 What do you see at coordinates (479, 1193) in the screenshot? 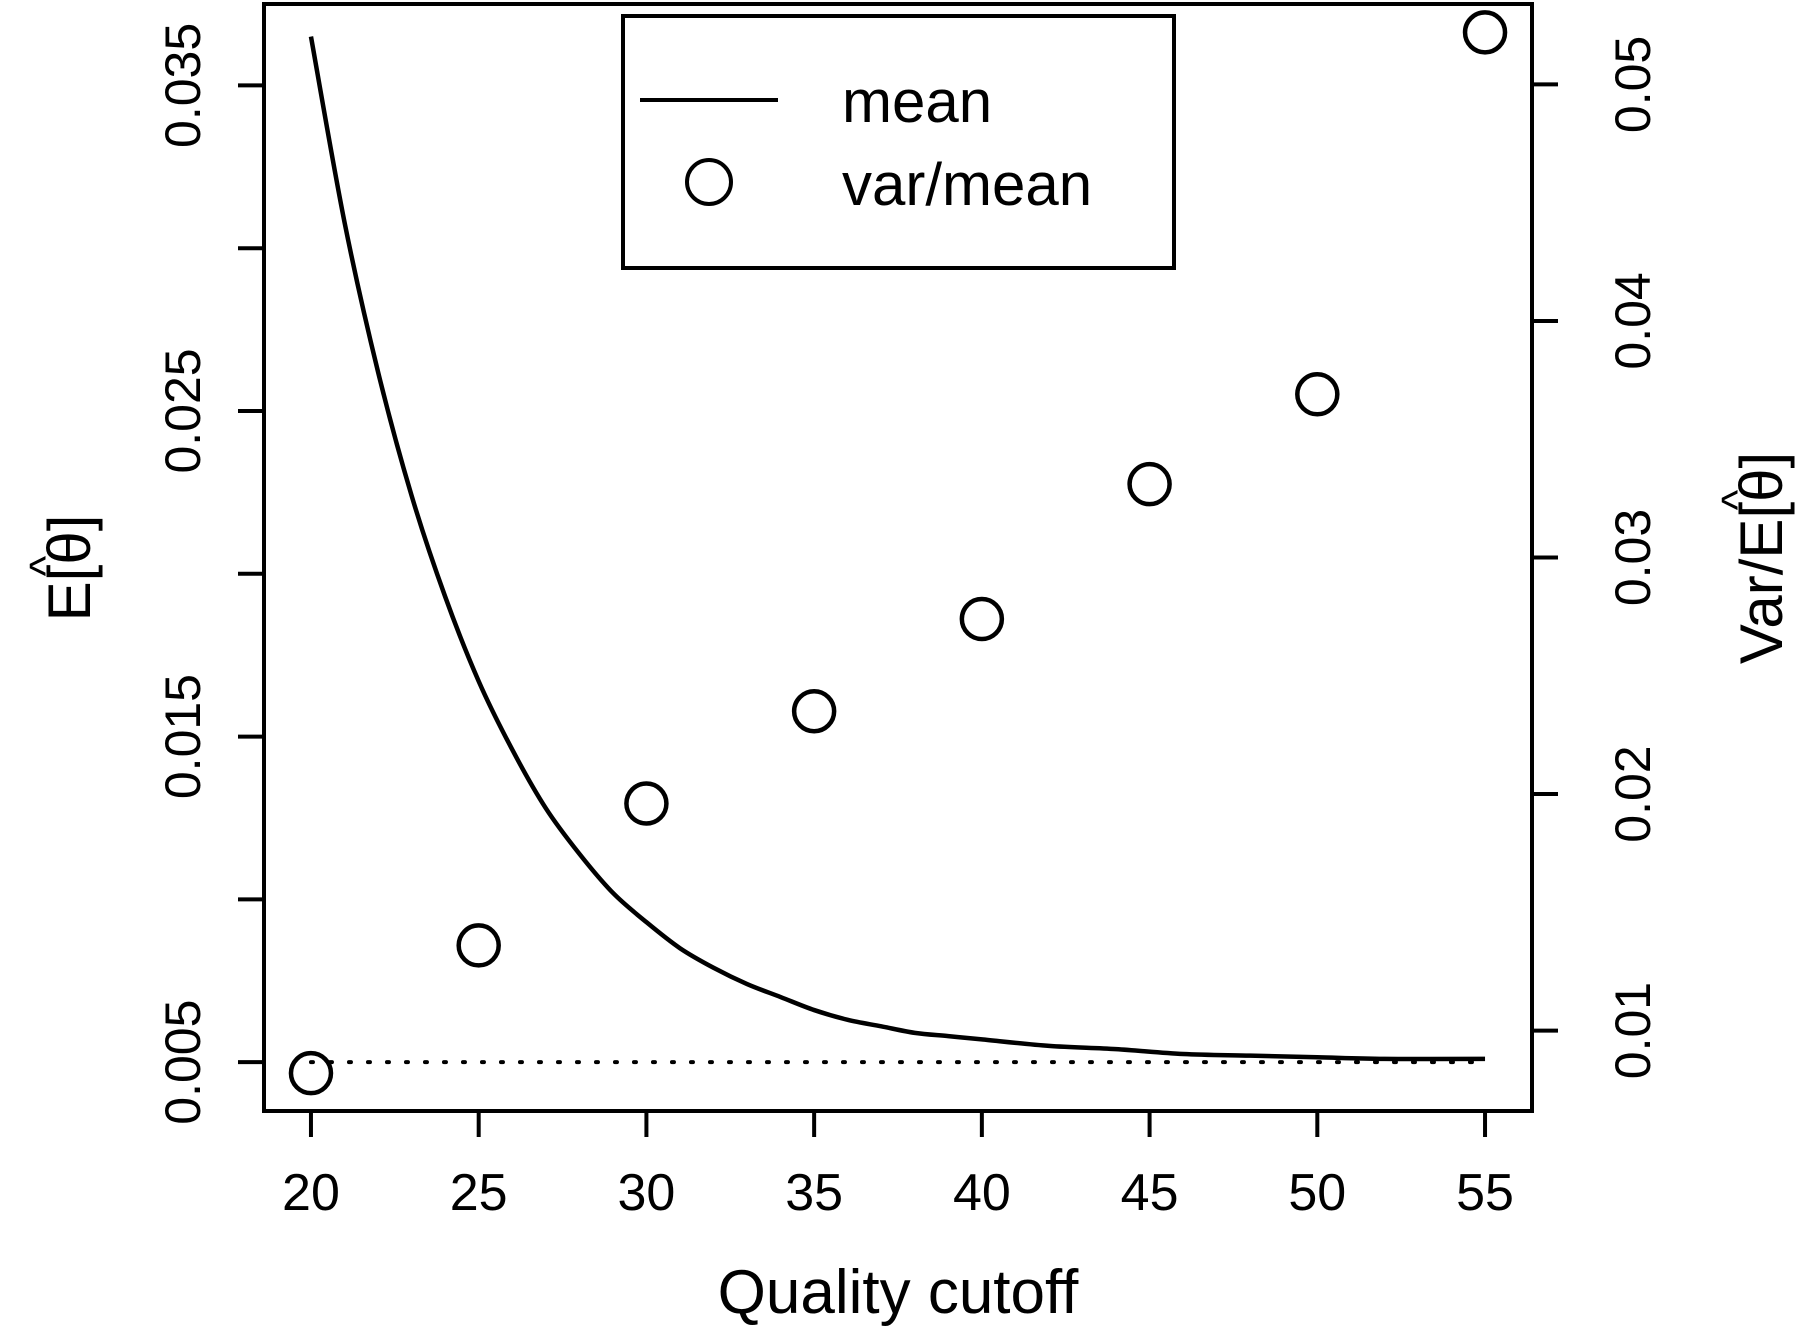
I see `x-tick-label: 25` at bounding box center [479, 1193].